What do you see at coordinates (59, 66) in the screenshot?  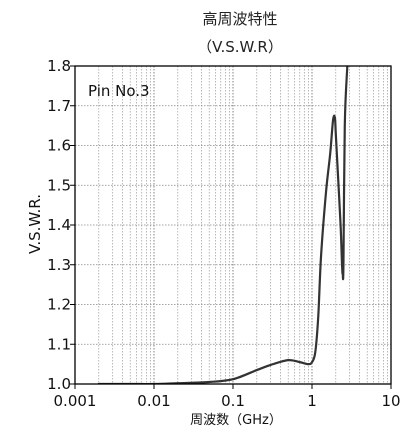 I see `y-tick-label: 1.8` at bounding box center [59, 66].